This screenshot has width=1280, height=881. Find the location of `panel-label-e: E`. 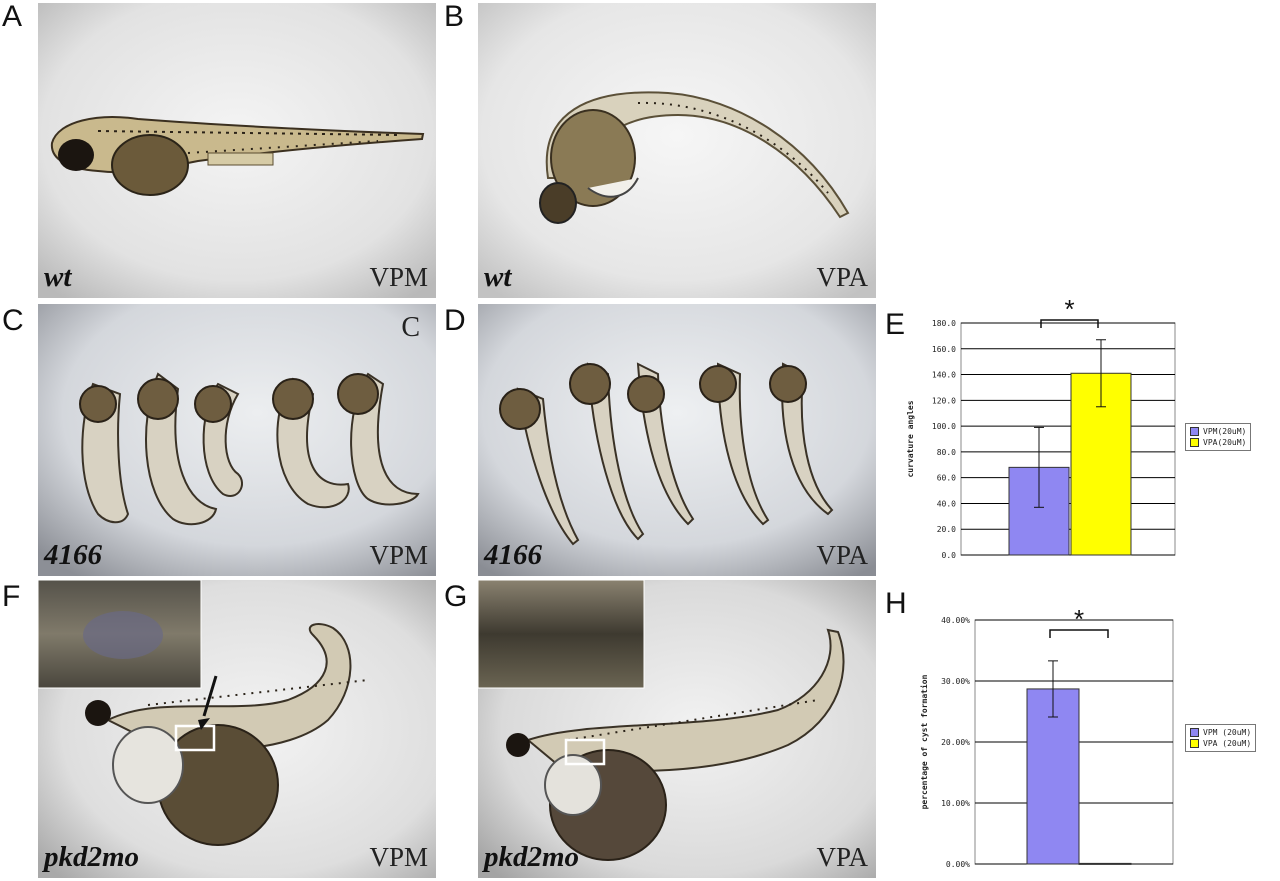

panel-label-e: E is located at coordinates (895, 324).